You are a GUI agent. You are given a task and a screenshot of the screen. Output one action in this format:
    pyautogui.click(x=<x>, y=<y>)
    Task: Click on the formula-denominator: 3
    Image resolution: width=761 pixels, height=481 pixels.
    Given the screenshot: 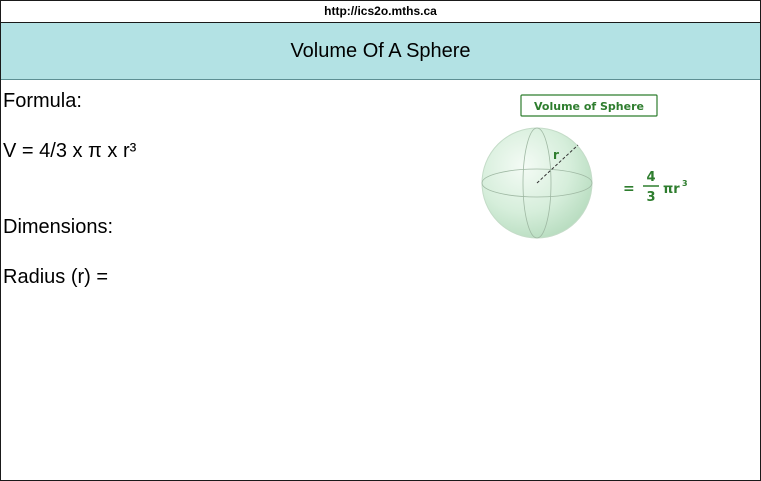 What is the action you would take?
    pyautogui.click(x=650, y=197)
    